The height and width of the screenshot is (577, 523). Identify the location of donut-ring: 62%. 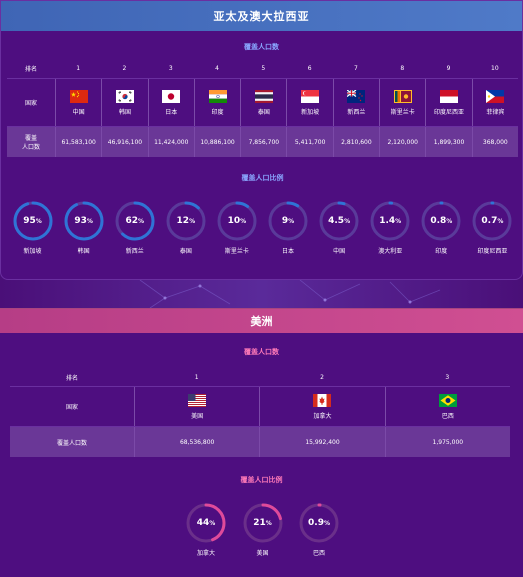
(135, 221).